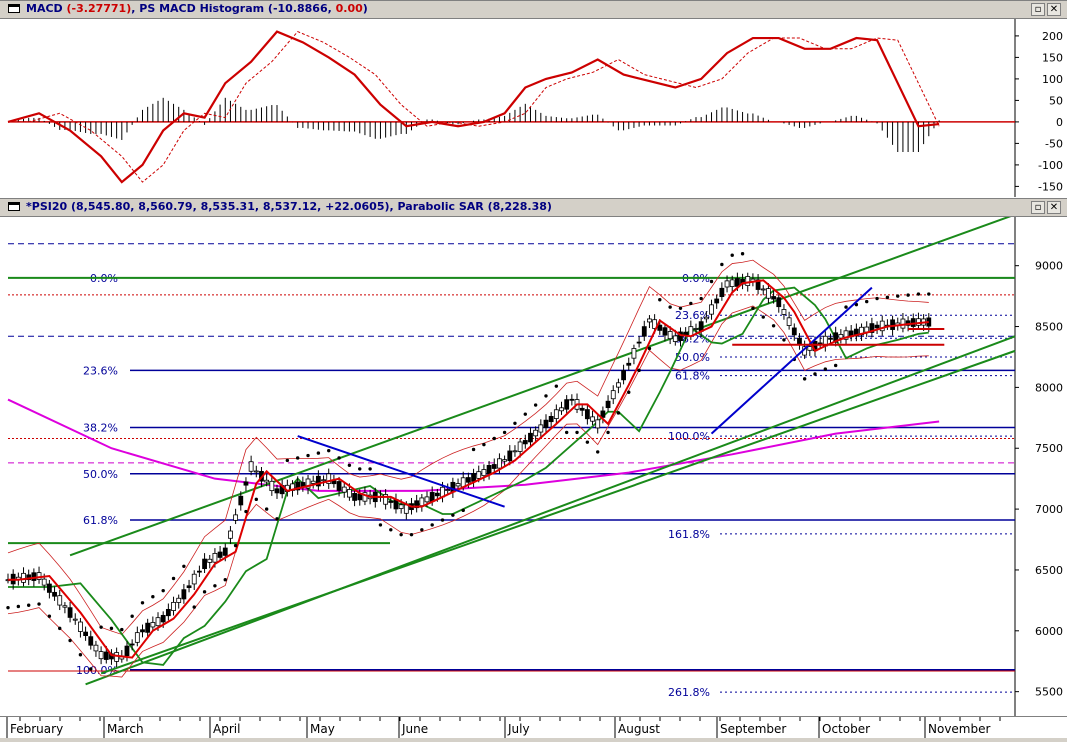  What do you see at coordinates (473, 445) in the screenshot?
I see `ma-200-line` at bounding box center [473, 445].